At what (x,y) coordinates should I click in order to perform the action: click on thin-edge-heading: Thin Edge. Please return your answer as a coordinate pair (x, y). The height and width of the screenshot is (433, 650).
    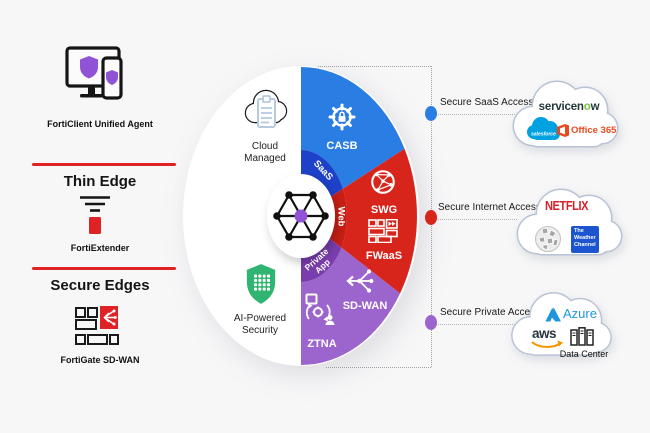
    Looking at the image, I should click on (100, 181).